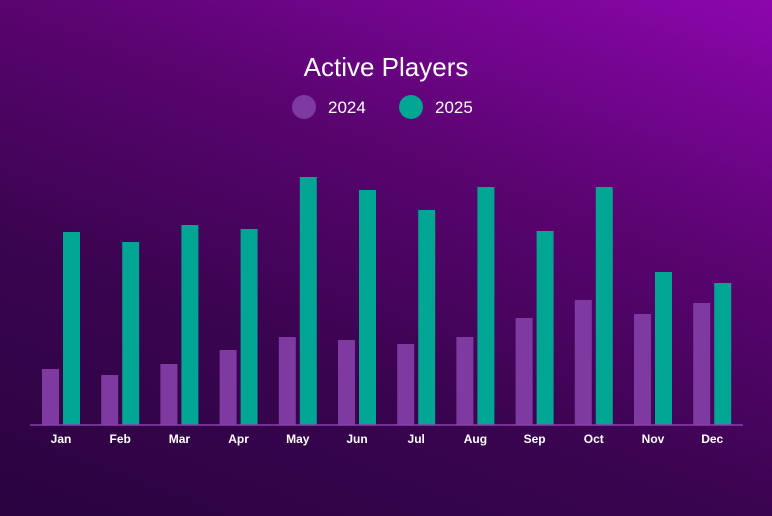 This screenshot has height=516, width=772. Describe the element at coordinates (663, 348) in the screenshot. I see `bar-2025-nov` at that location.